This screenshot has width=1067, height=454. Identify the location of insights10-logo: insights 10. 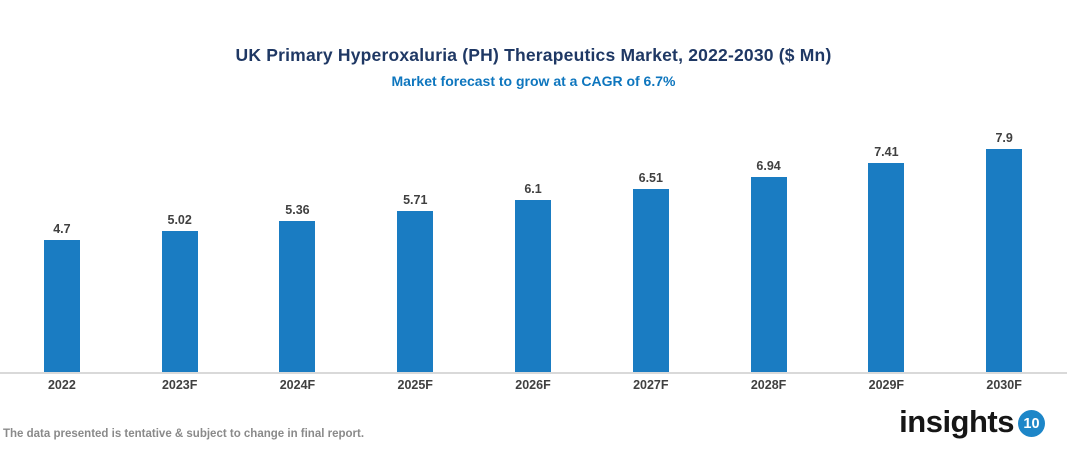
(972, 419).